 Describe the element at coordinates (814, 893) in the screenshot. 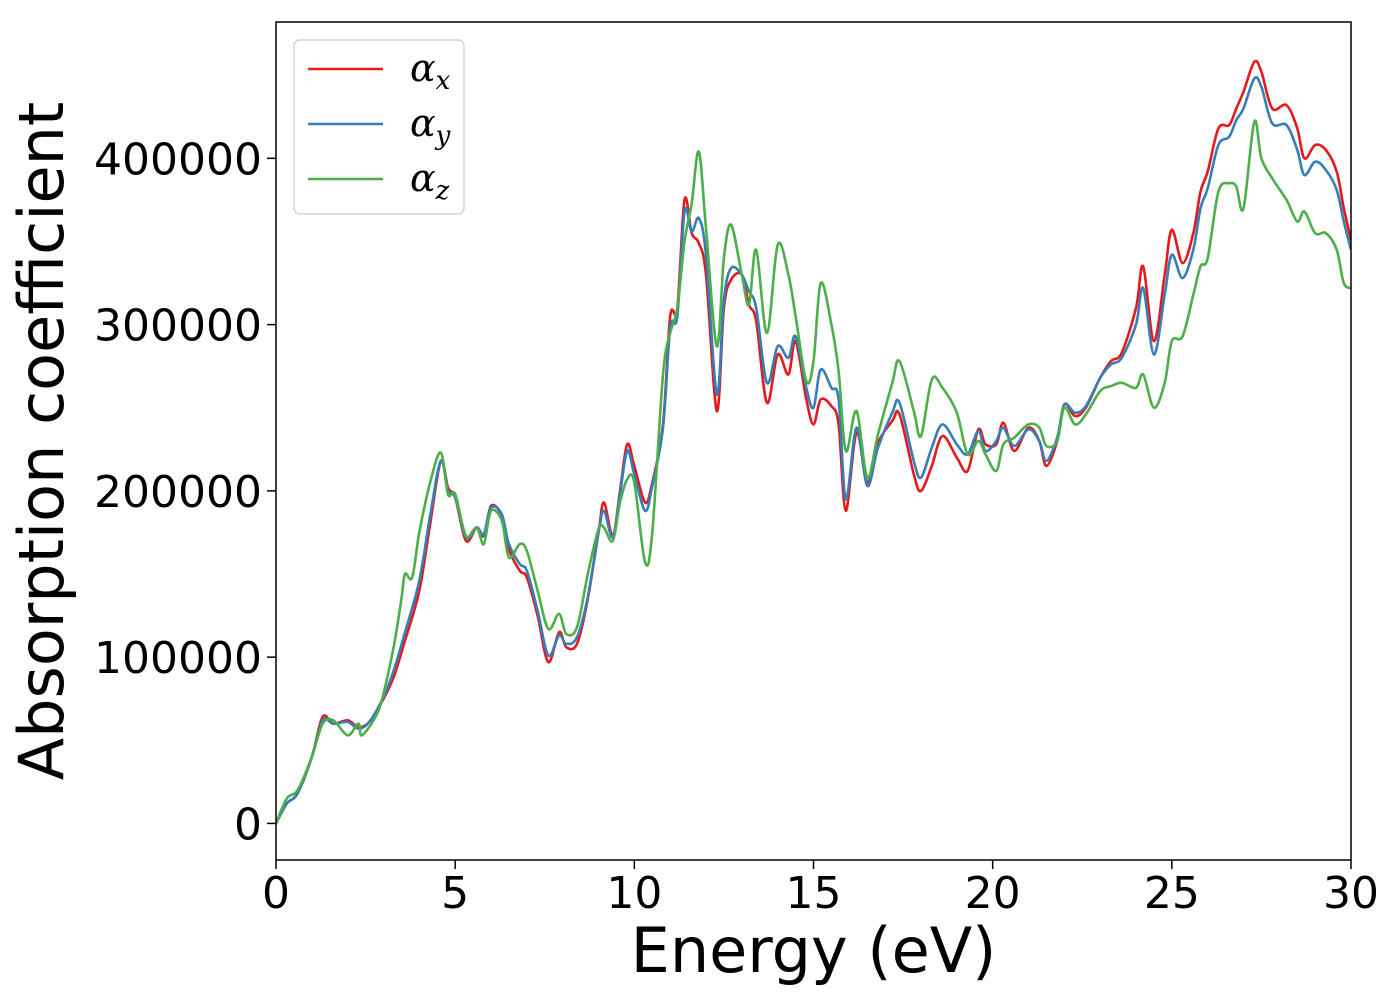

I see `x-tick-label: 15` at that location.